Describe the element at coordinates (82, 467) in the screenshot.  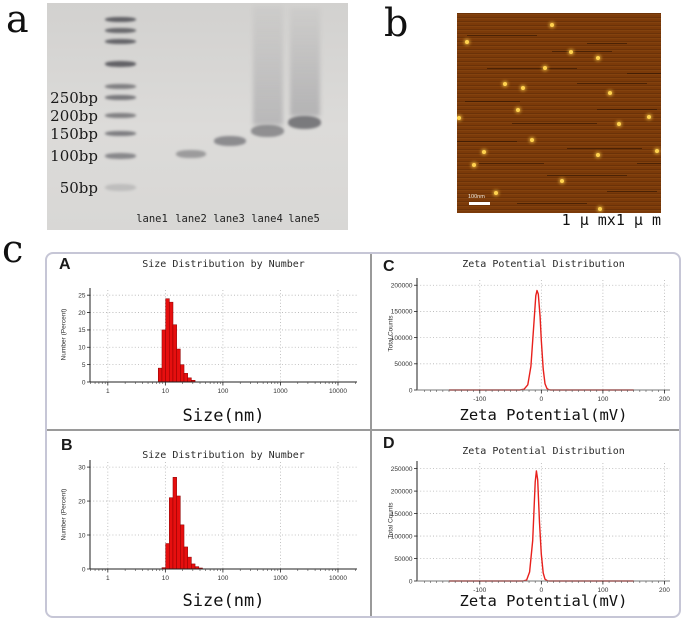
I see `y-tick-label: 30` at that location.